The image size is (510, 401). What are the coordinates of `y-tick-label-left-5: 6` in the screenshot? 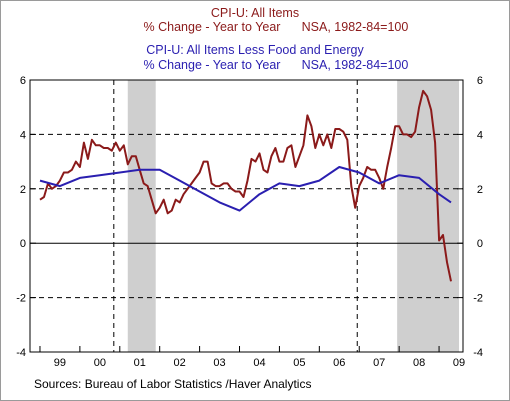 It's located at (23, 81).